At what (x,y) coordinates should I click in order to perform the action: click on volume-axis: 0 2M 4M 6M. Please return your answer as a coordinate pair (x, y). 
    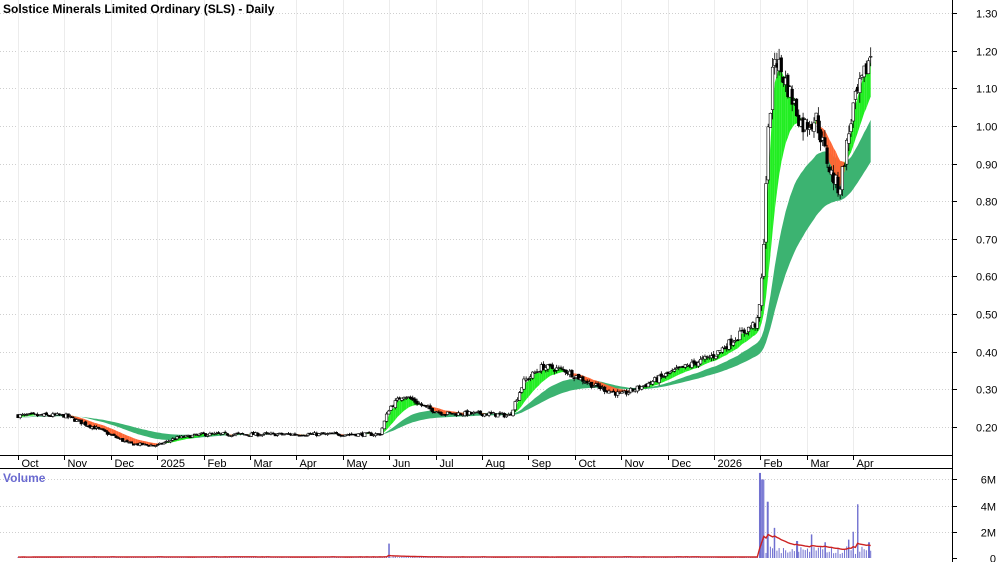
    Looking at the image, I should click on (974, 518).